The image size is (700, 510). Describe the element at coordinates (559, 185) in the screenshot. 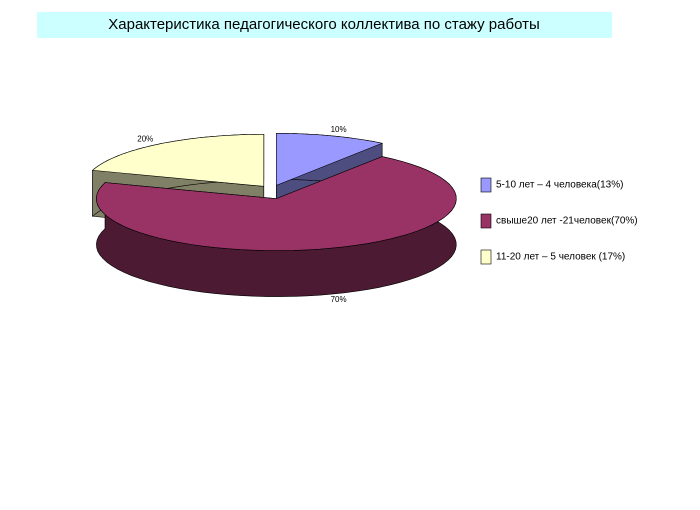

I see `legend-label: 5-10 лет – 4 человека(13%)` at that location.